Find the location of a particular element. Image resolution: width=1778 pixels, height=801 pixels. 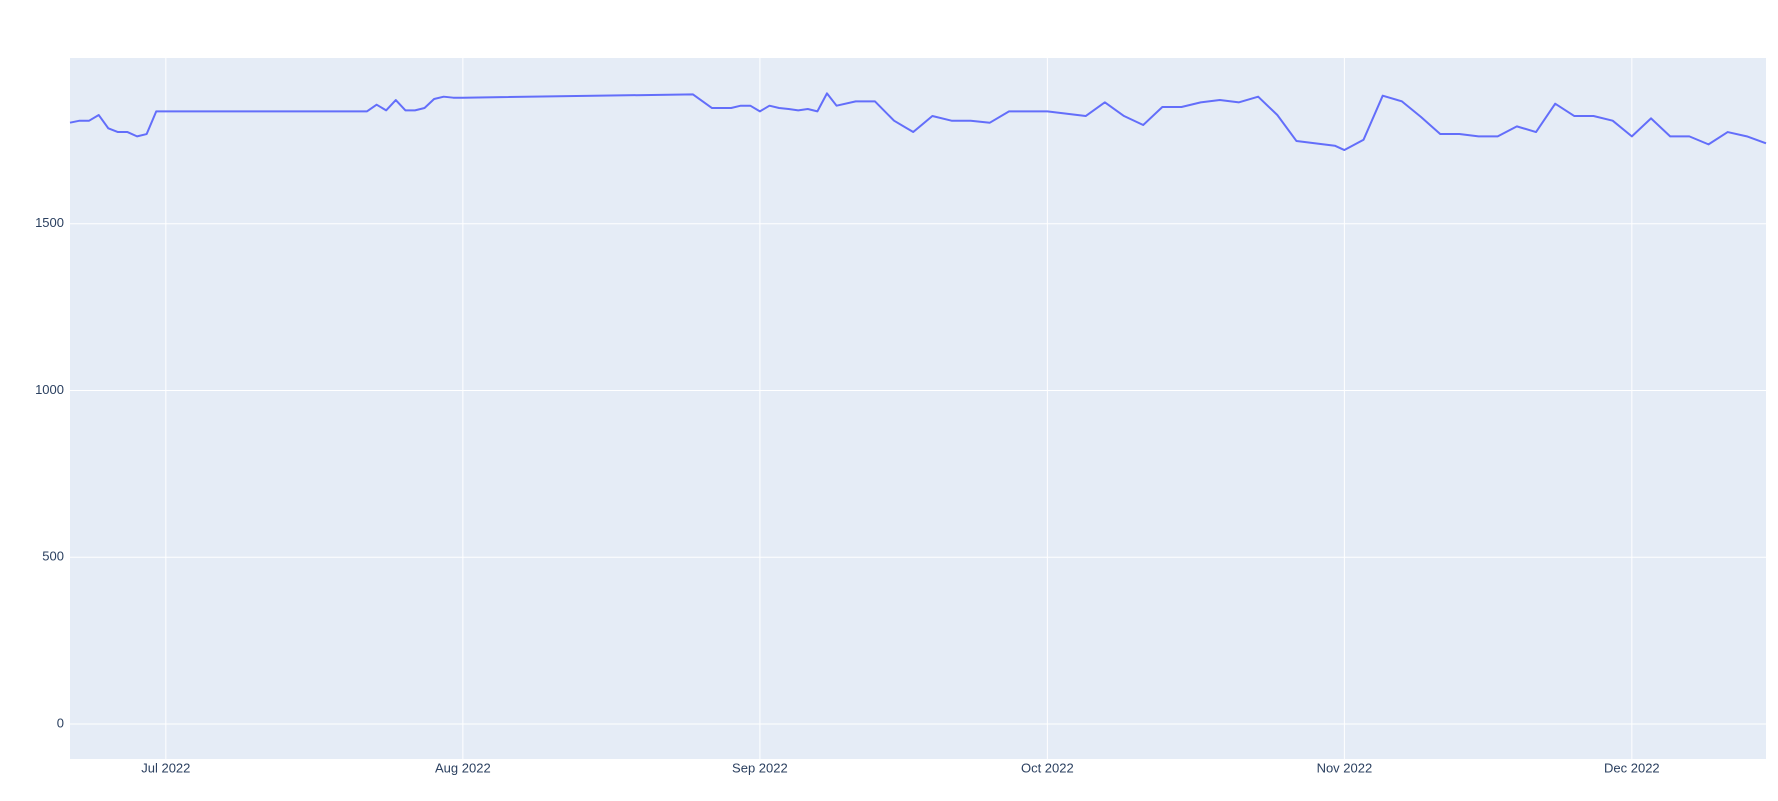

y-tick-label: 0 is located at coordinates (60, 722).